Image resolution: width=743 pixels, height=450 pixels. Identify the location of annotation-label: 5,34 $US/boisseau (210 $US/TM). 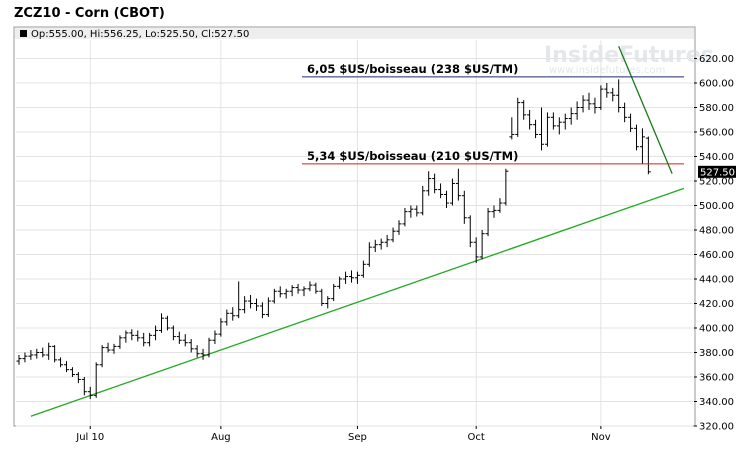
(412, 156).